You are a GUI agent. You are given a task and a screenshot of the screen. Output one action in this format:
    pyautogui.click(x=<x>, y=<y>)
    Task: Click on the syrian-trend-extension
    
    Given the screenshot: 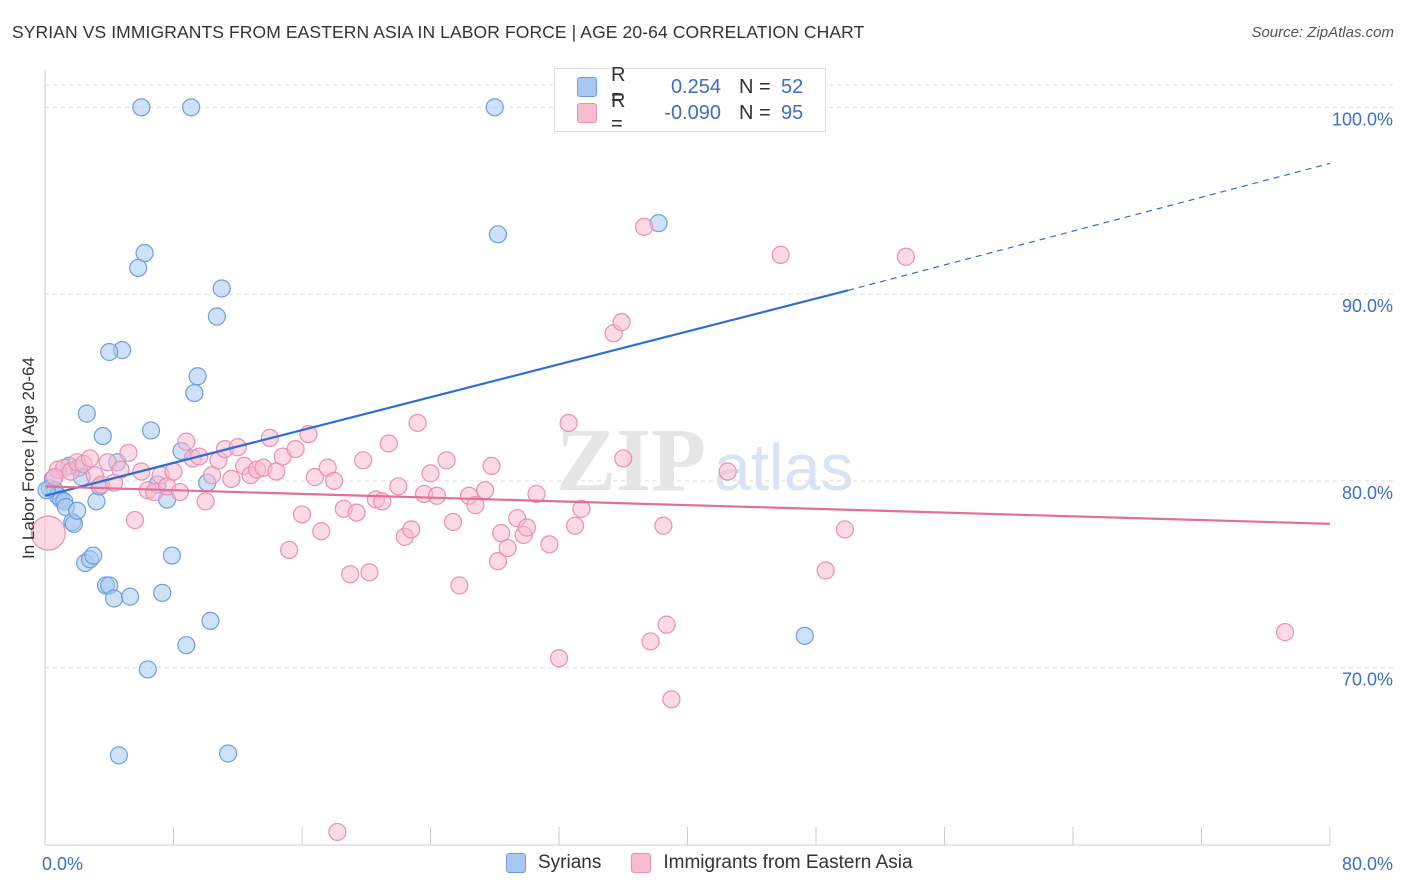 What is the action you would take?
    pyautogui.click(x=1089, y=226)
    